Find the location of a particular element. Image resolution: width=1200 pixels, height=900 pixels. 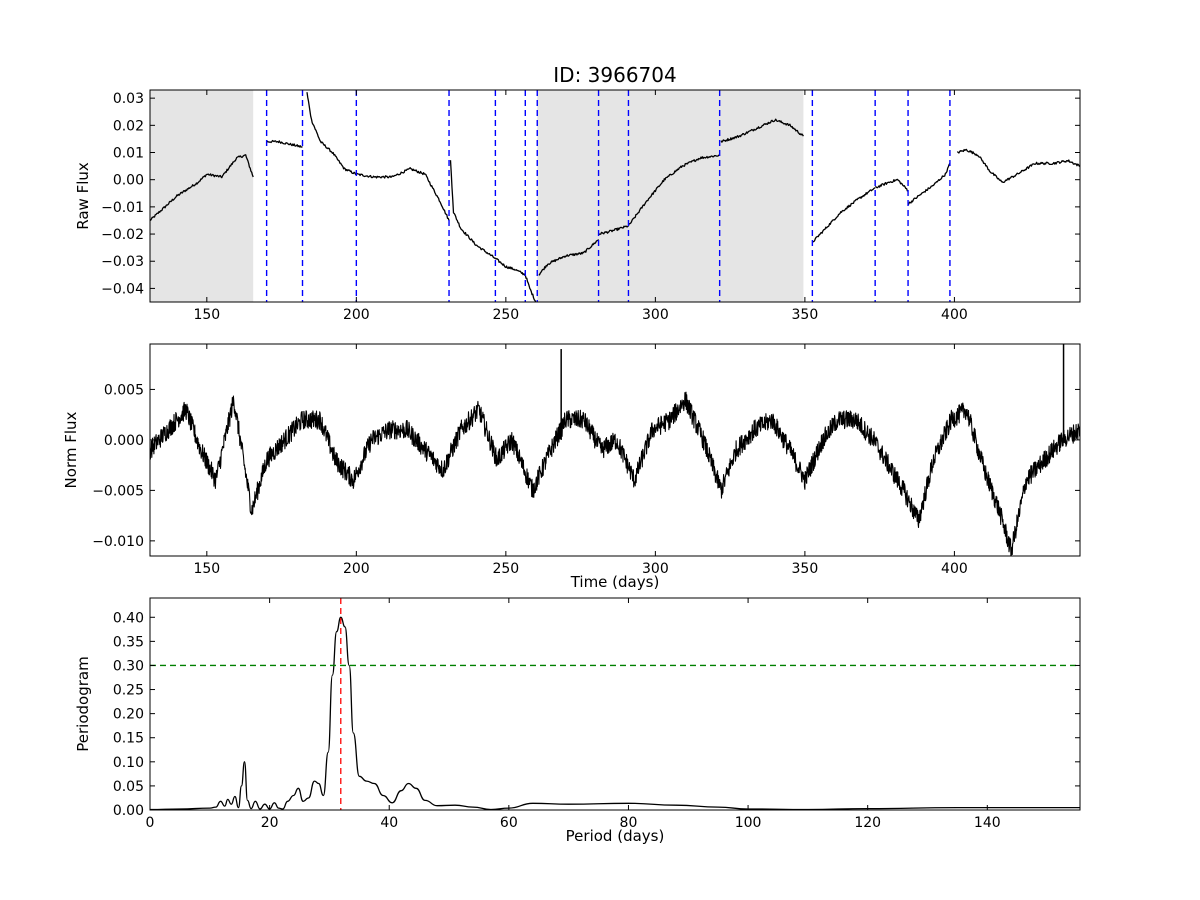

x-tick-label: 140 is located at coordinates (987, 823).